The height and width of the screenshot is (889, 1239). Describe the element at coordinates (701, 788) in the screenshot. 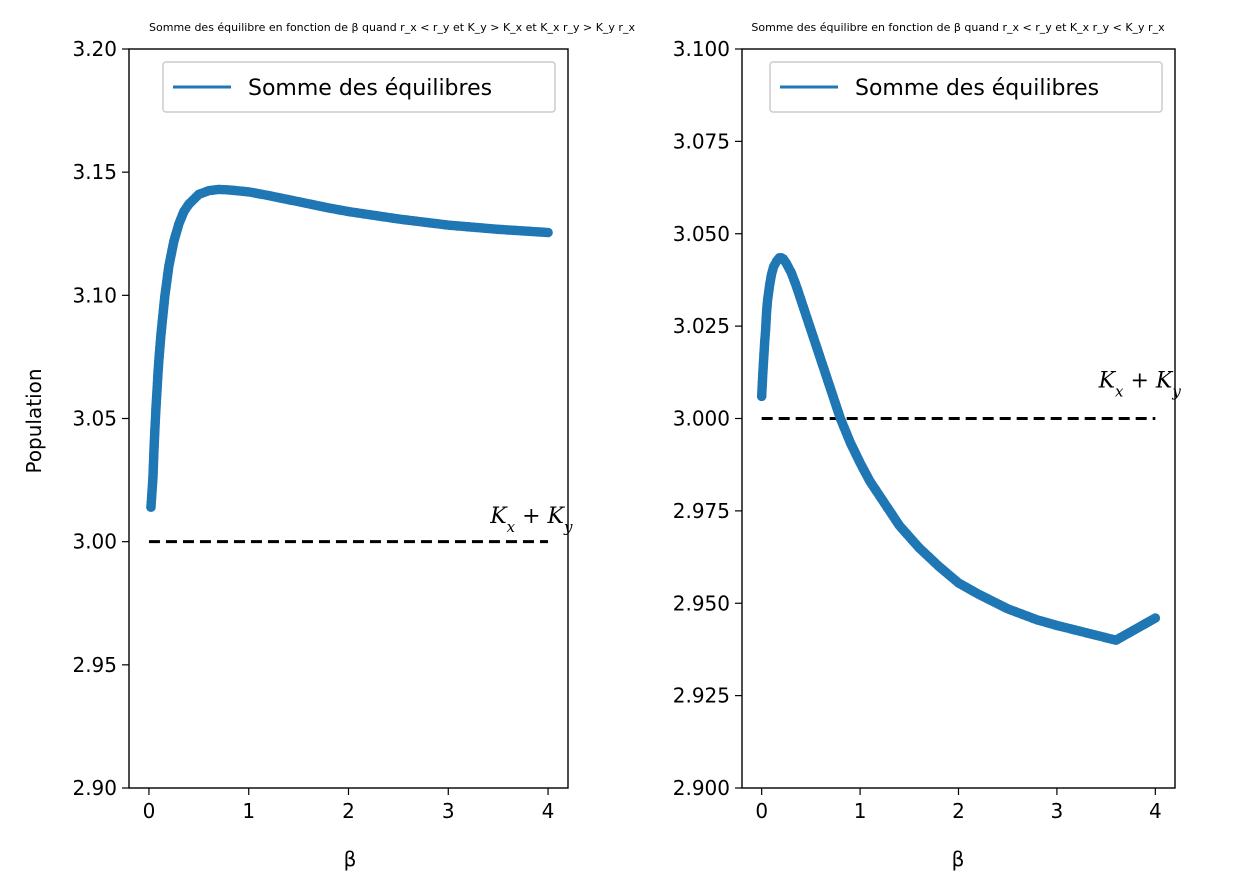

I see `y-tick-label: 2.900` at that location.